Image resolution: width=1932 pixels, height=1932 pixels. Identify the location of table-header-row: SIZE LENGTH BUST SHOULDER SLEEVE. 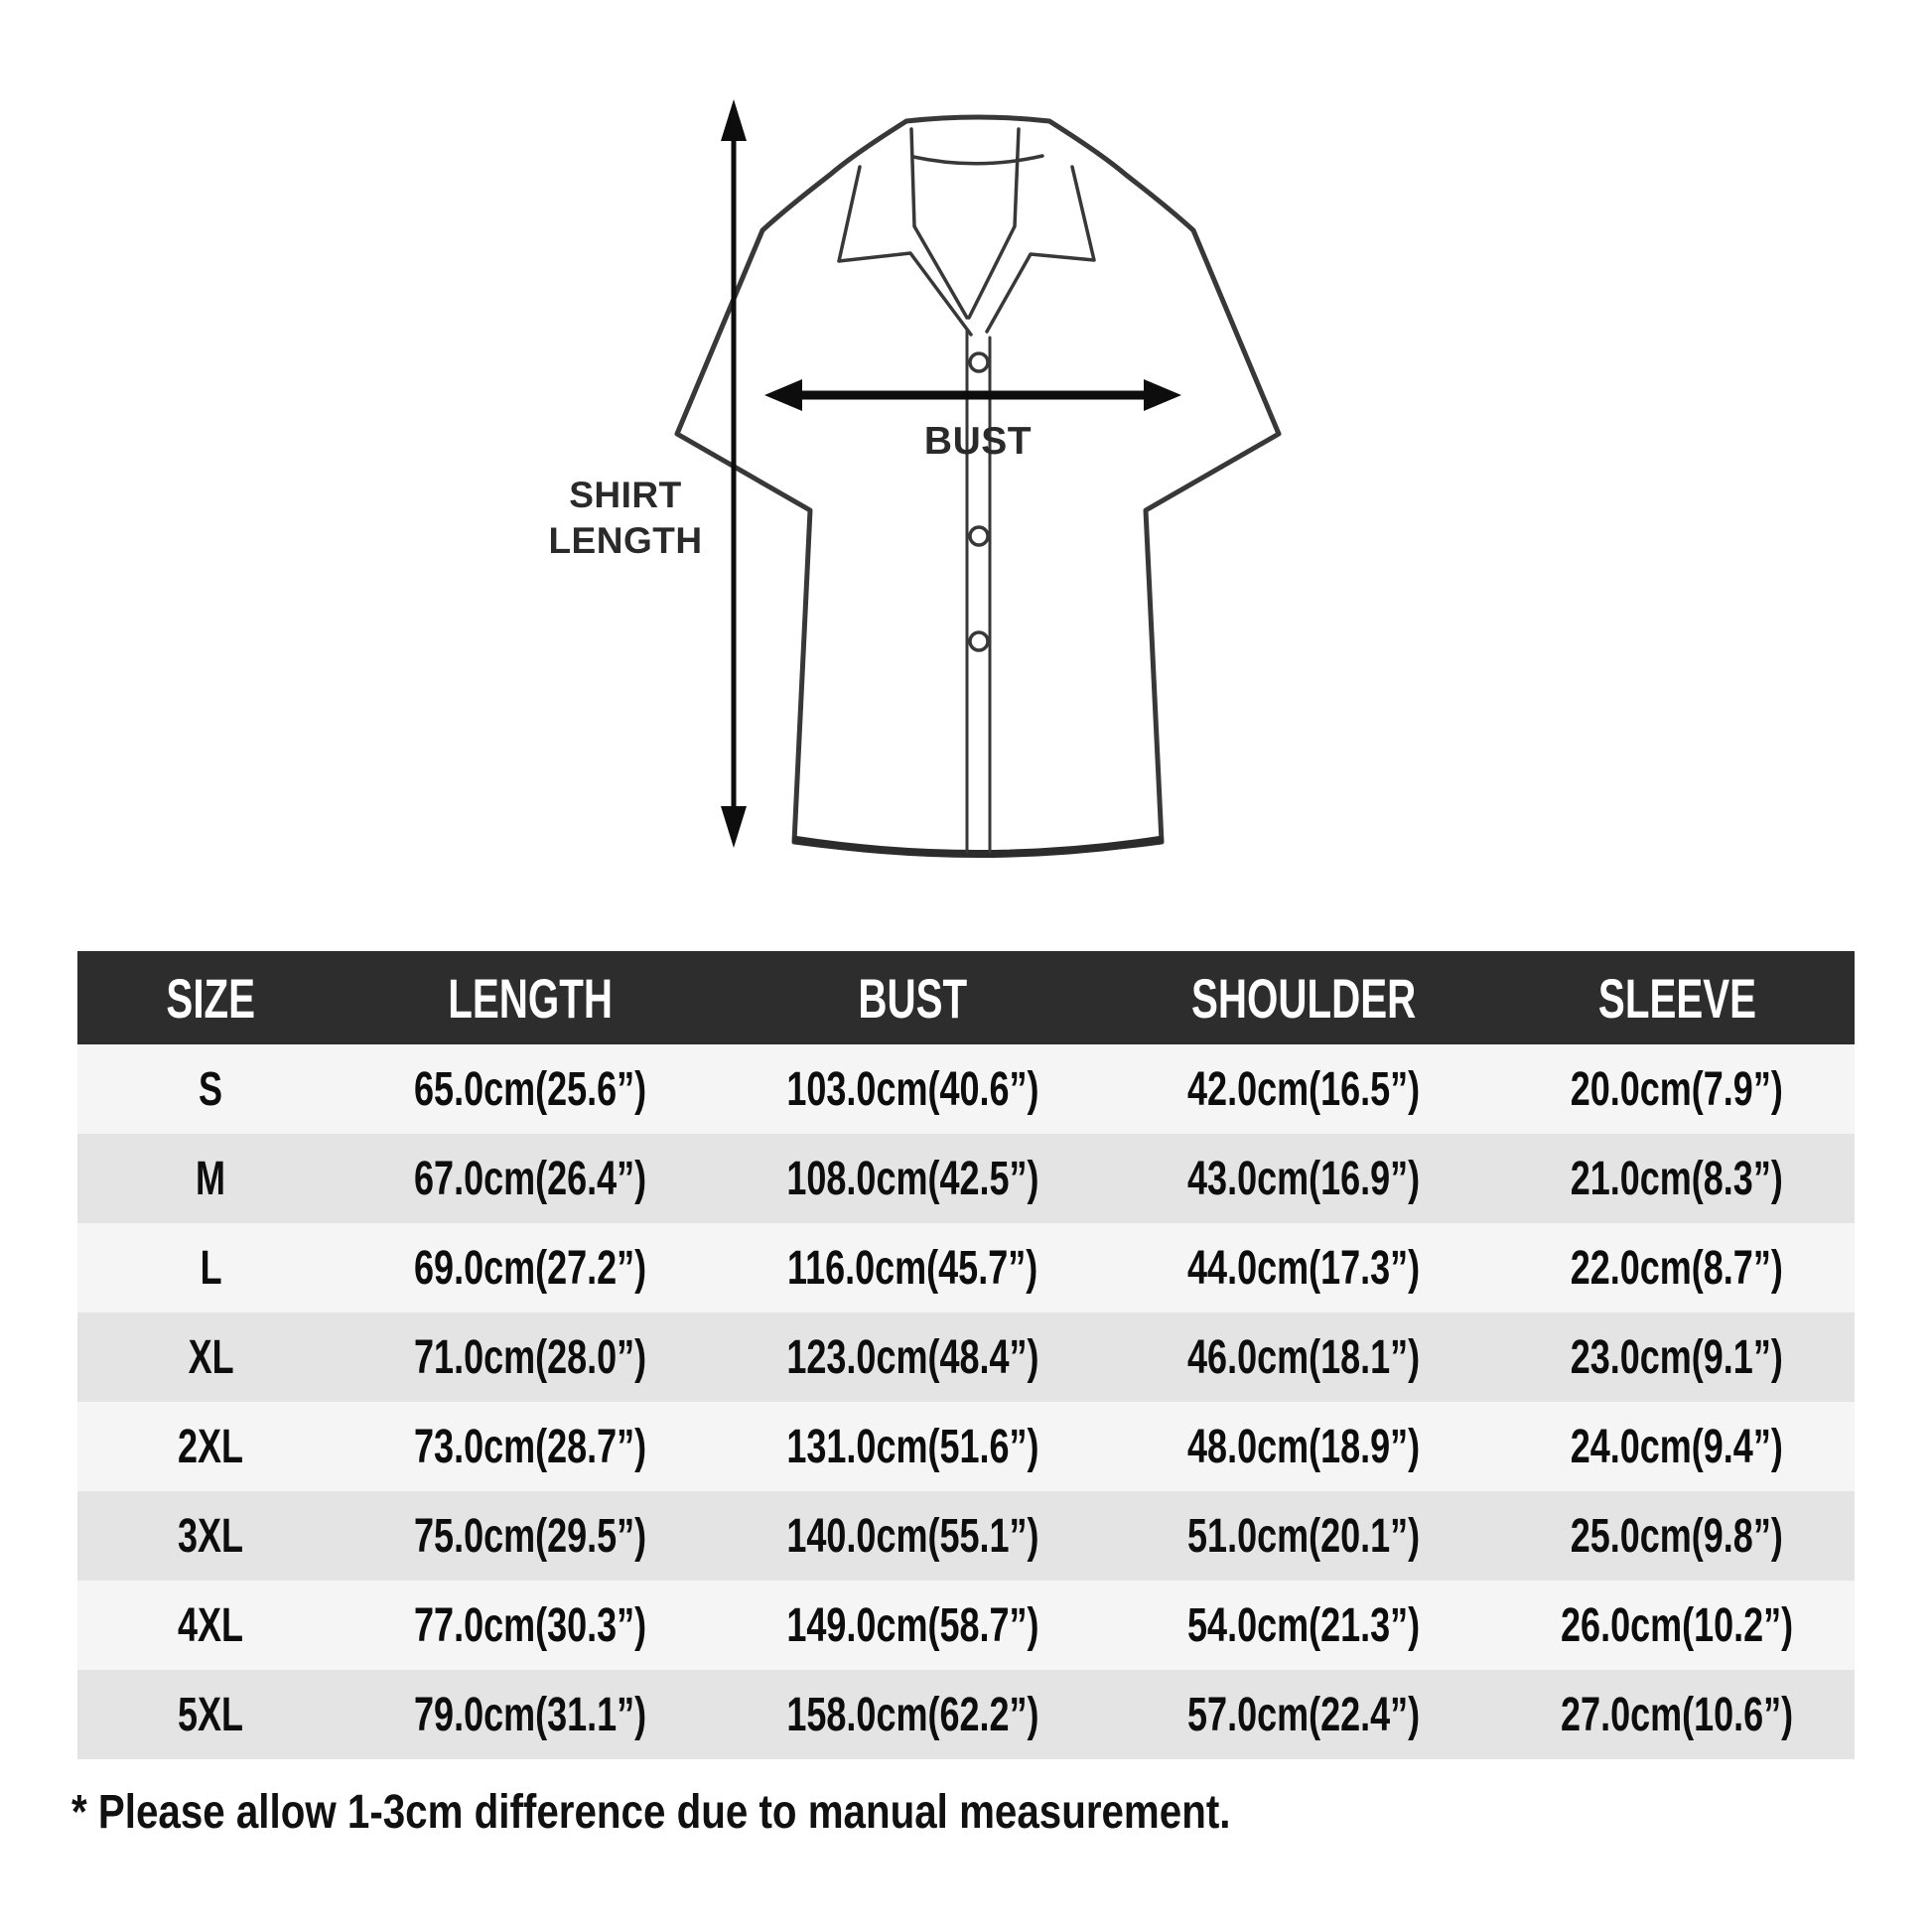
(966, 998).